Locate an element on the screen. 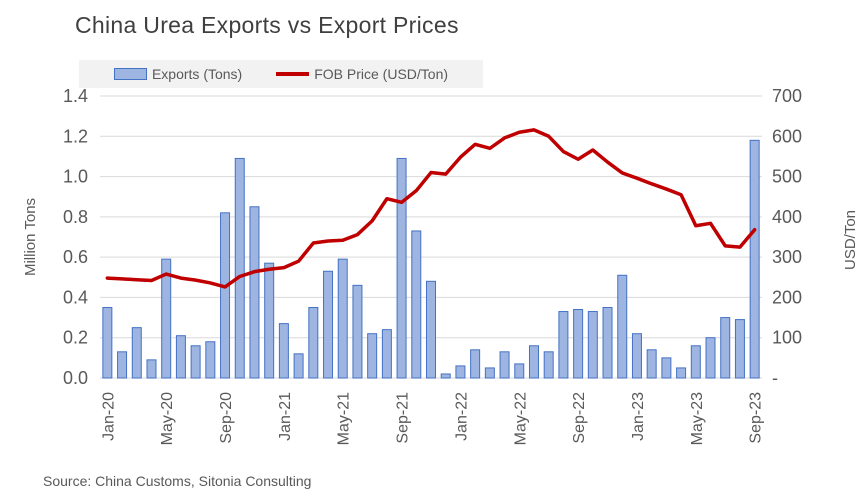  svg-text: Jan-23 is located at coordinates (638, 416).